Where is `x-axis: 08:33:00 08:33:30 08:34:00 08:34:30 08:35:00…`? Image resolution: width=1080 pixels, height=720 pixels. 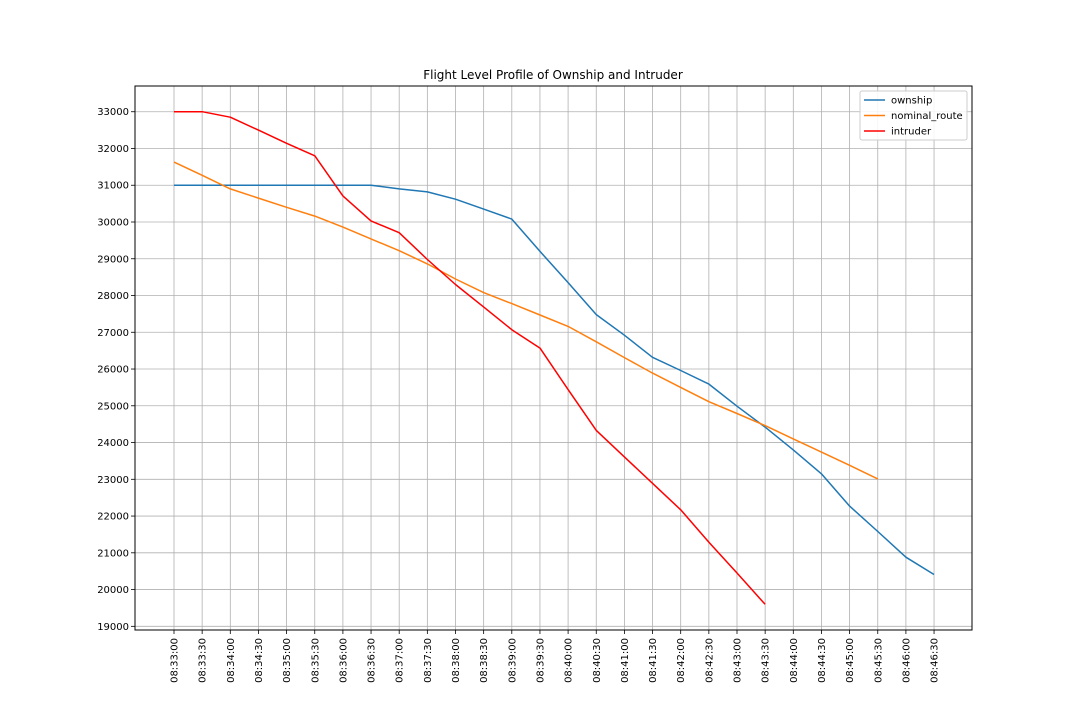
x-axis: 08:33:00 08:33:30 08:34:00 08:34:30 08:35:00… is located at coordinates (555, 656).